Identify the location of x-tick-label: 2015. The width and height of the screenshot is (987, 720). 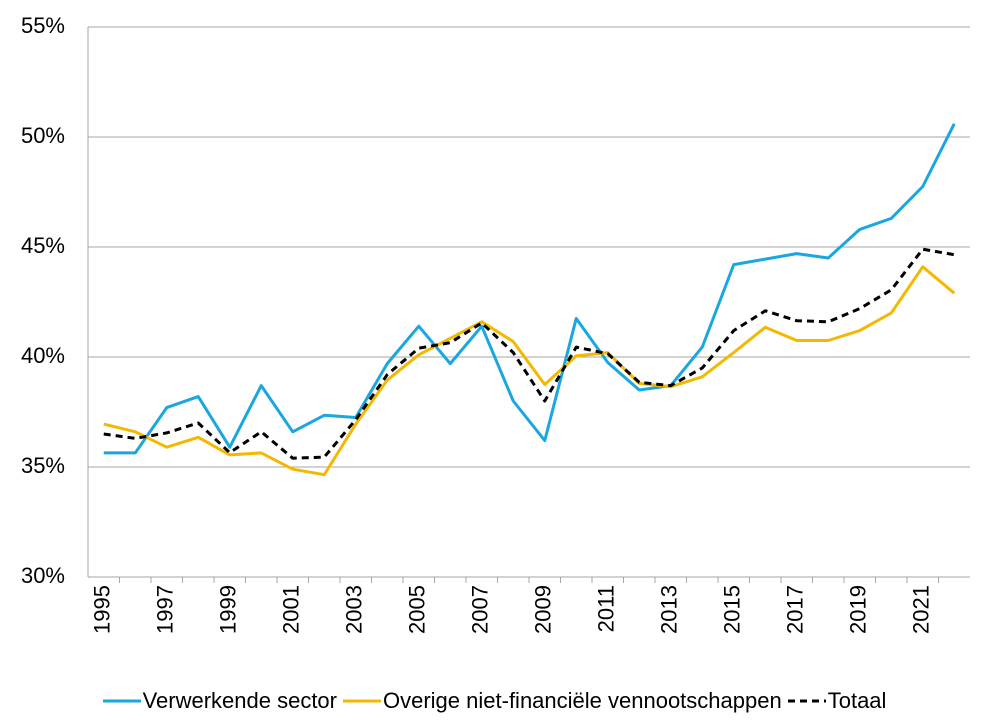
(732, 609).